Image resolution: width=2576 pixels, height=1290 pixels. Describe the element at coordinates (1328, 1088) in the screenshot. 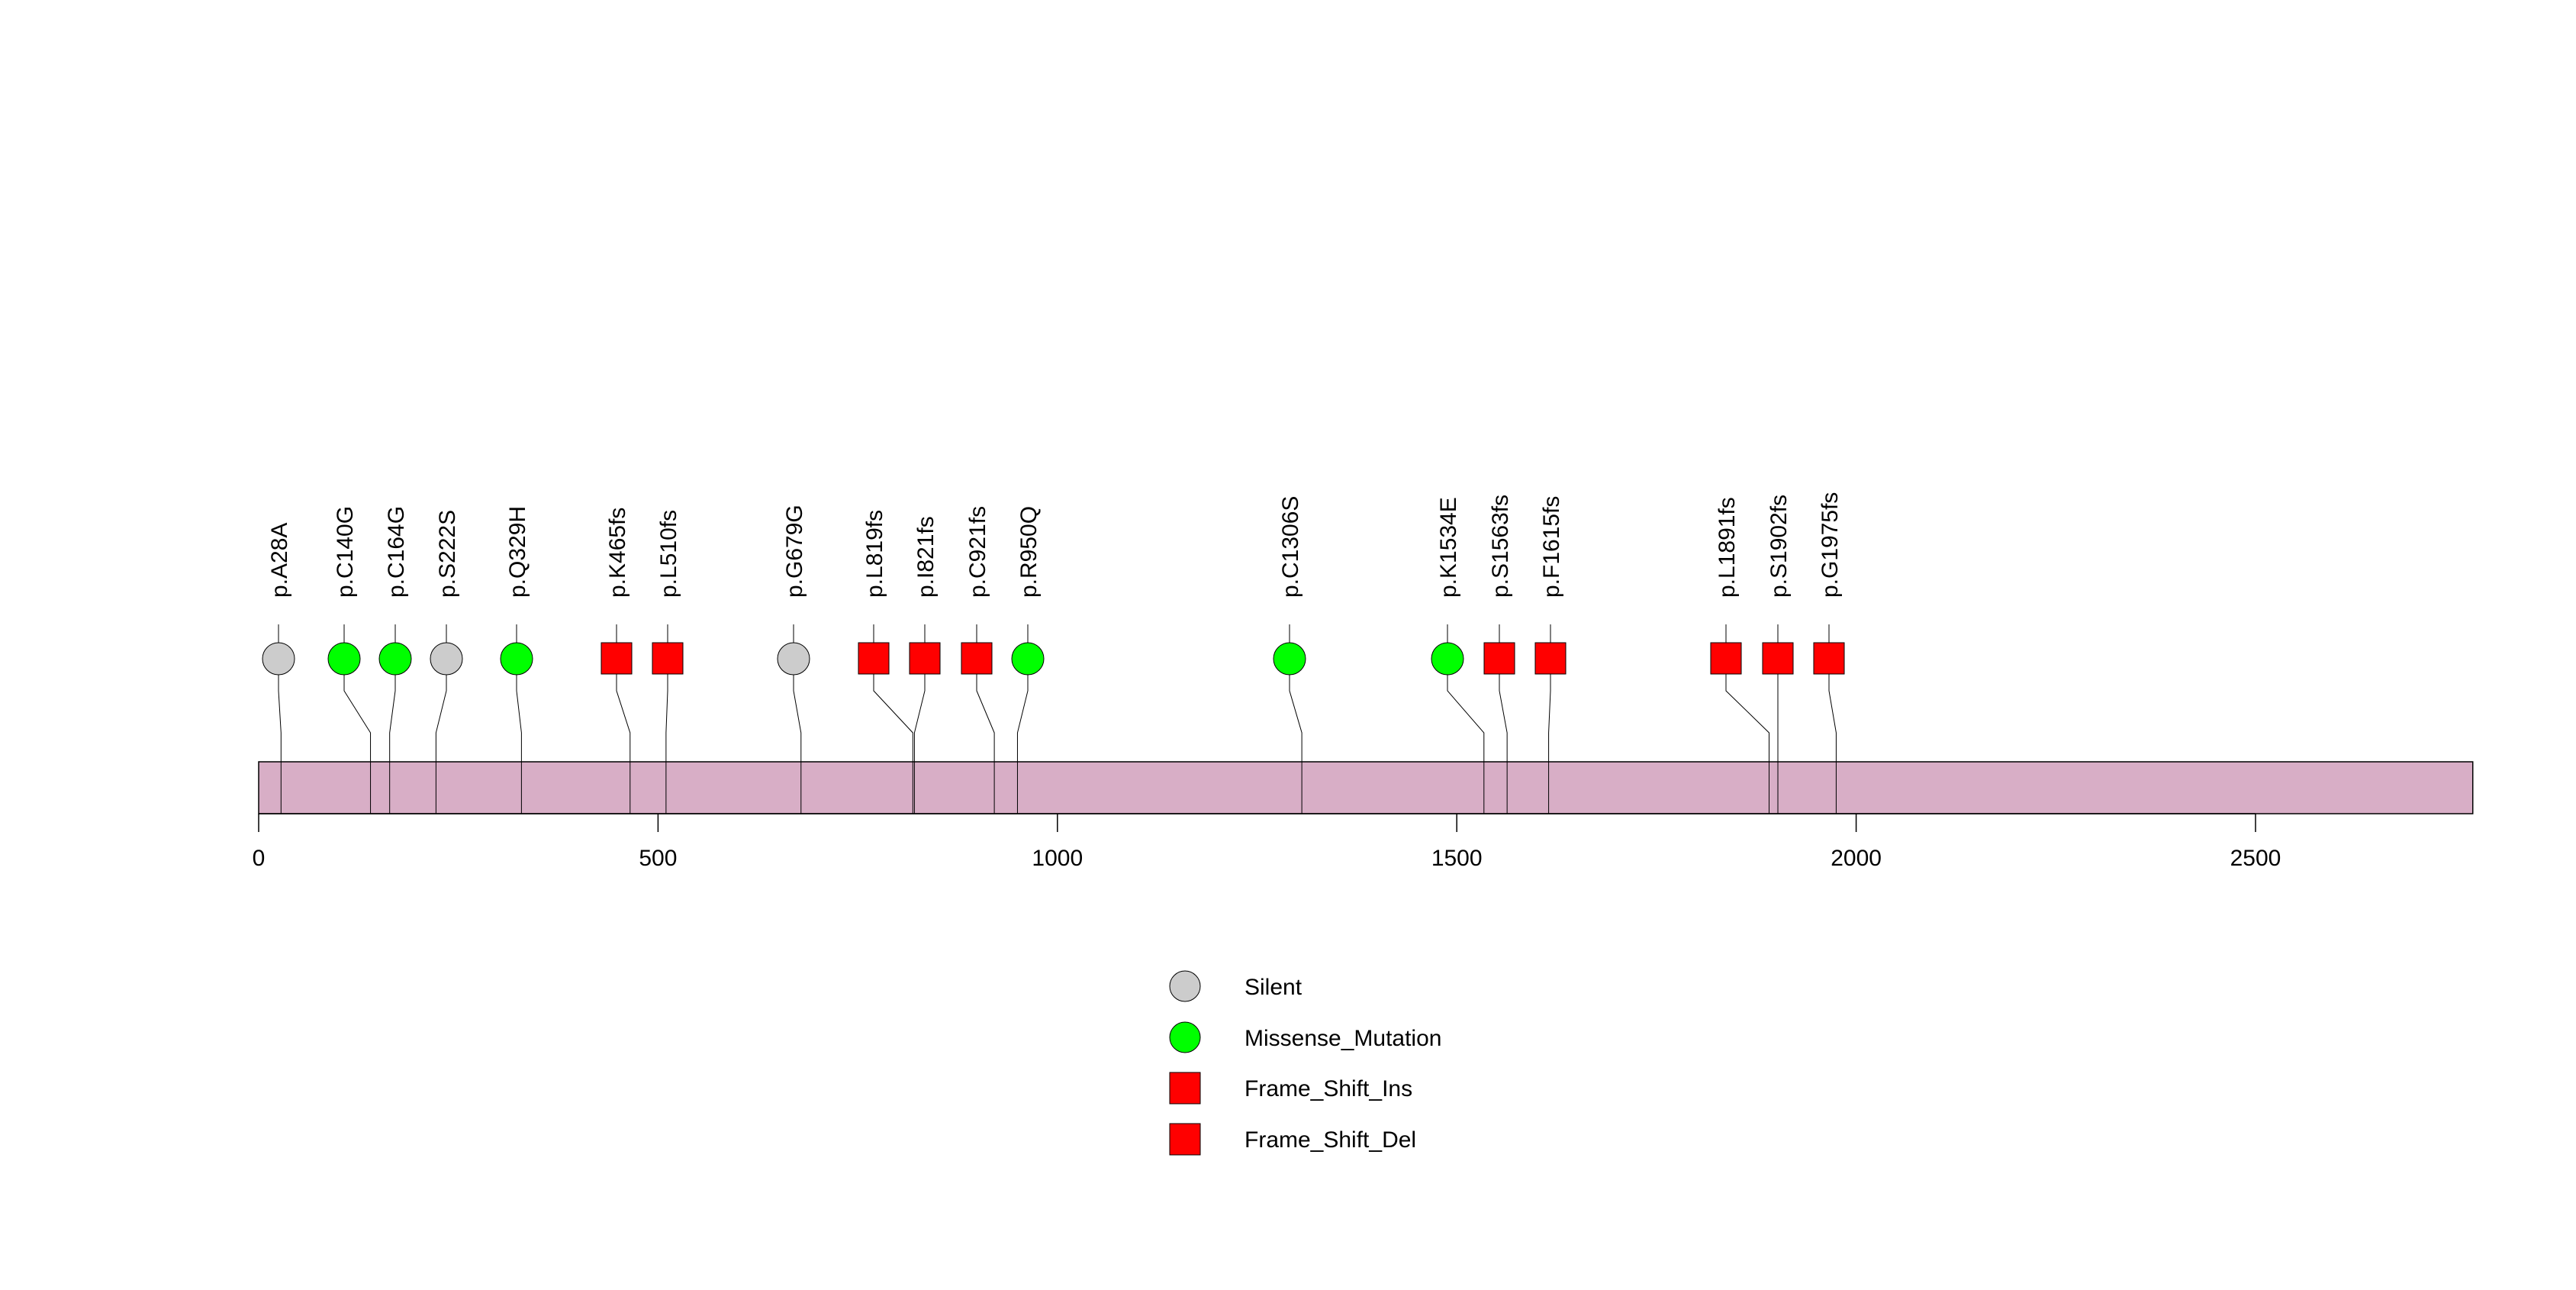

I see `legend-label: Frame_Shift_Ins` at that location.